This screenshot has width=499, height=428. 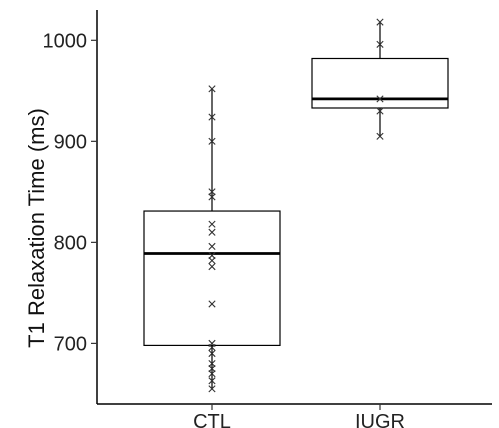 What do you see at coordinates (70, 344) in the screenshot?
I see `y-tick-label: 700` at bounding box center [70, 344].